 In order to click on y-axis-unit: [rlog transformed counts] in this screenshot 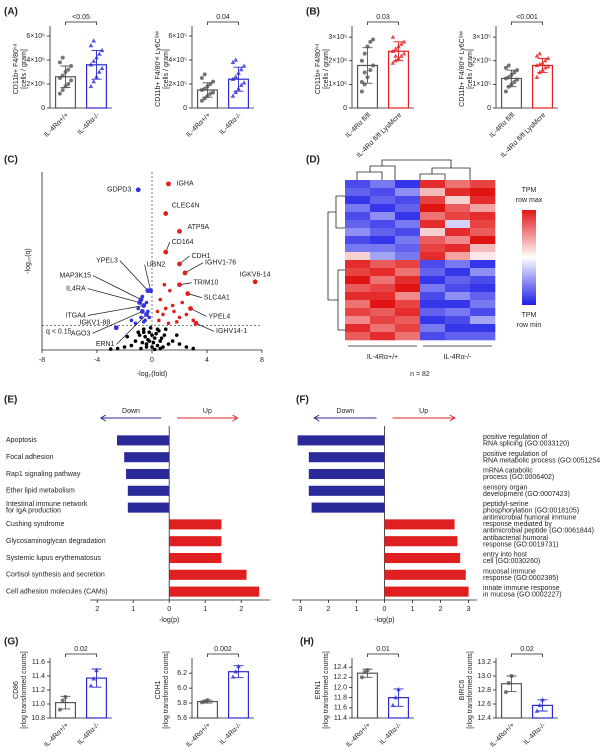, I will do `click(470, 689)`.